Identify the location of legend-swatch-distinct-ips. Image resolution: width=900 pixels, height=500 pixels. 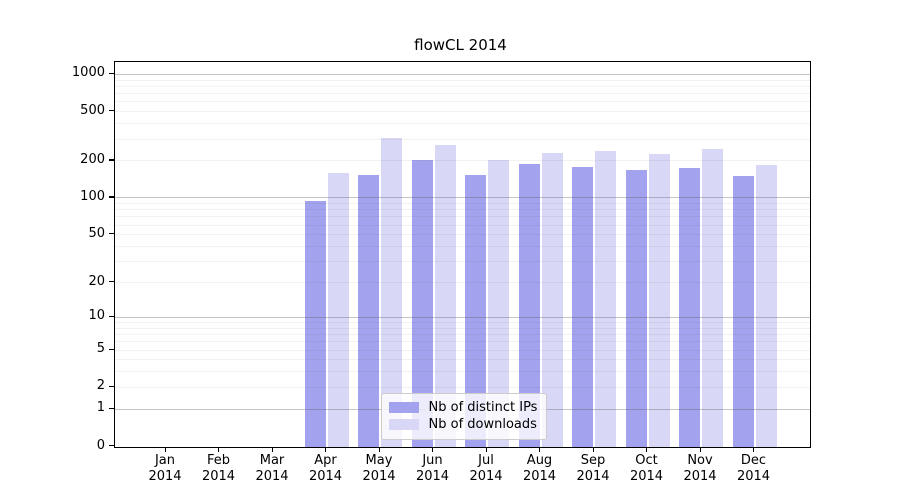
(403, 407).